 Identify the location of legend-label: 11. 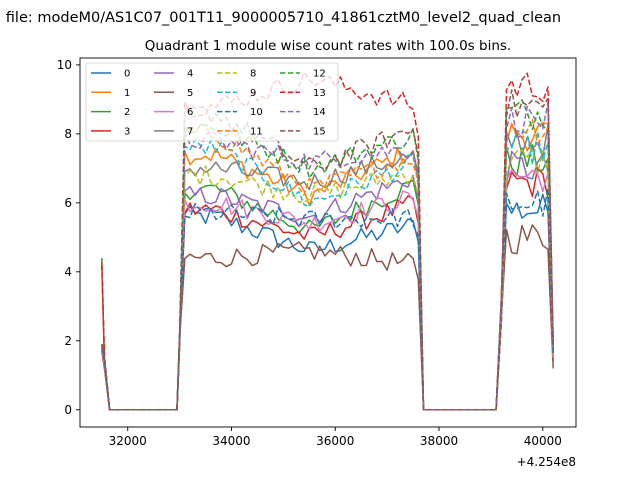
(256, 131).